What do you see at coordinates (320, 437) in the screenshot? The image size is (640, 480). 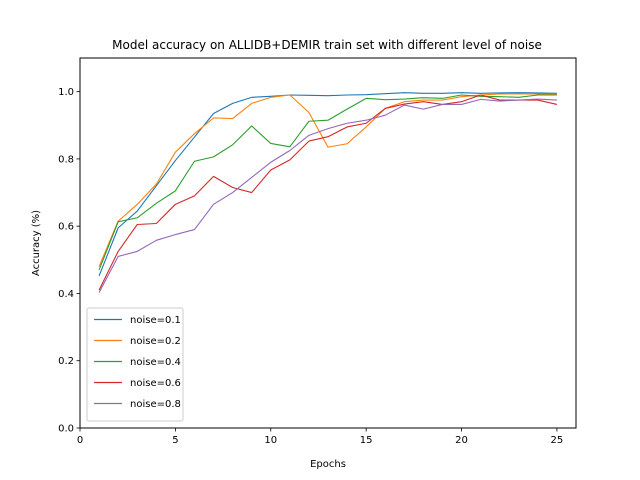 I see `x-axis-ticks: 0 5 10 15 20 25` at bounding box center [320, 437].